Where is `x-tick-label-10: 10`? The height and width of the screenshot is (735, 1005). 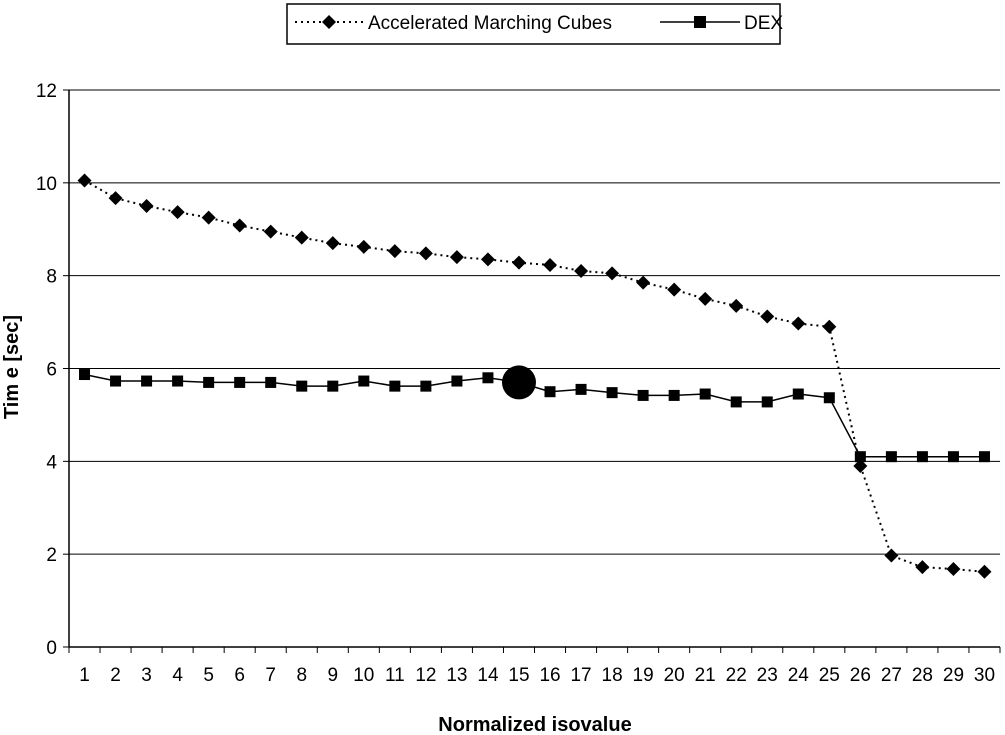 x-tick-label-10: 10 is located at coordinates (363, 675).